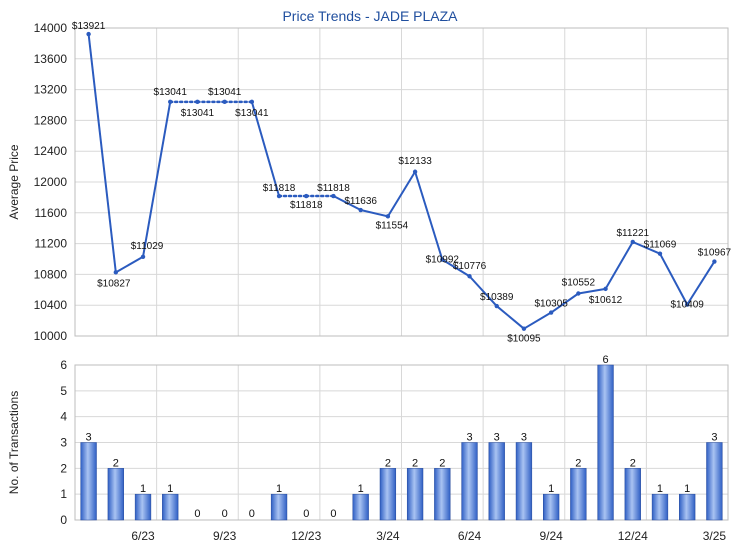  What do you see at coordinates (63, 365) in the screenshot?
I see `transactions-y-tick: 6` at bounding box center [63, 365].